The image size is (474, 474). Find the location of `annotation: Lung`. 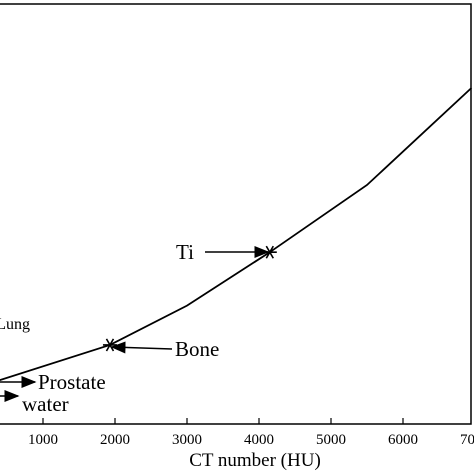

annotation: Lung is located at coordinates (15, 324).